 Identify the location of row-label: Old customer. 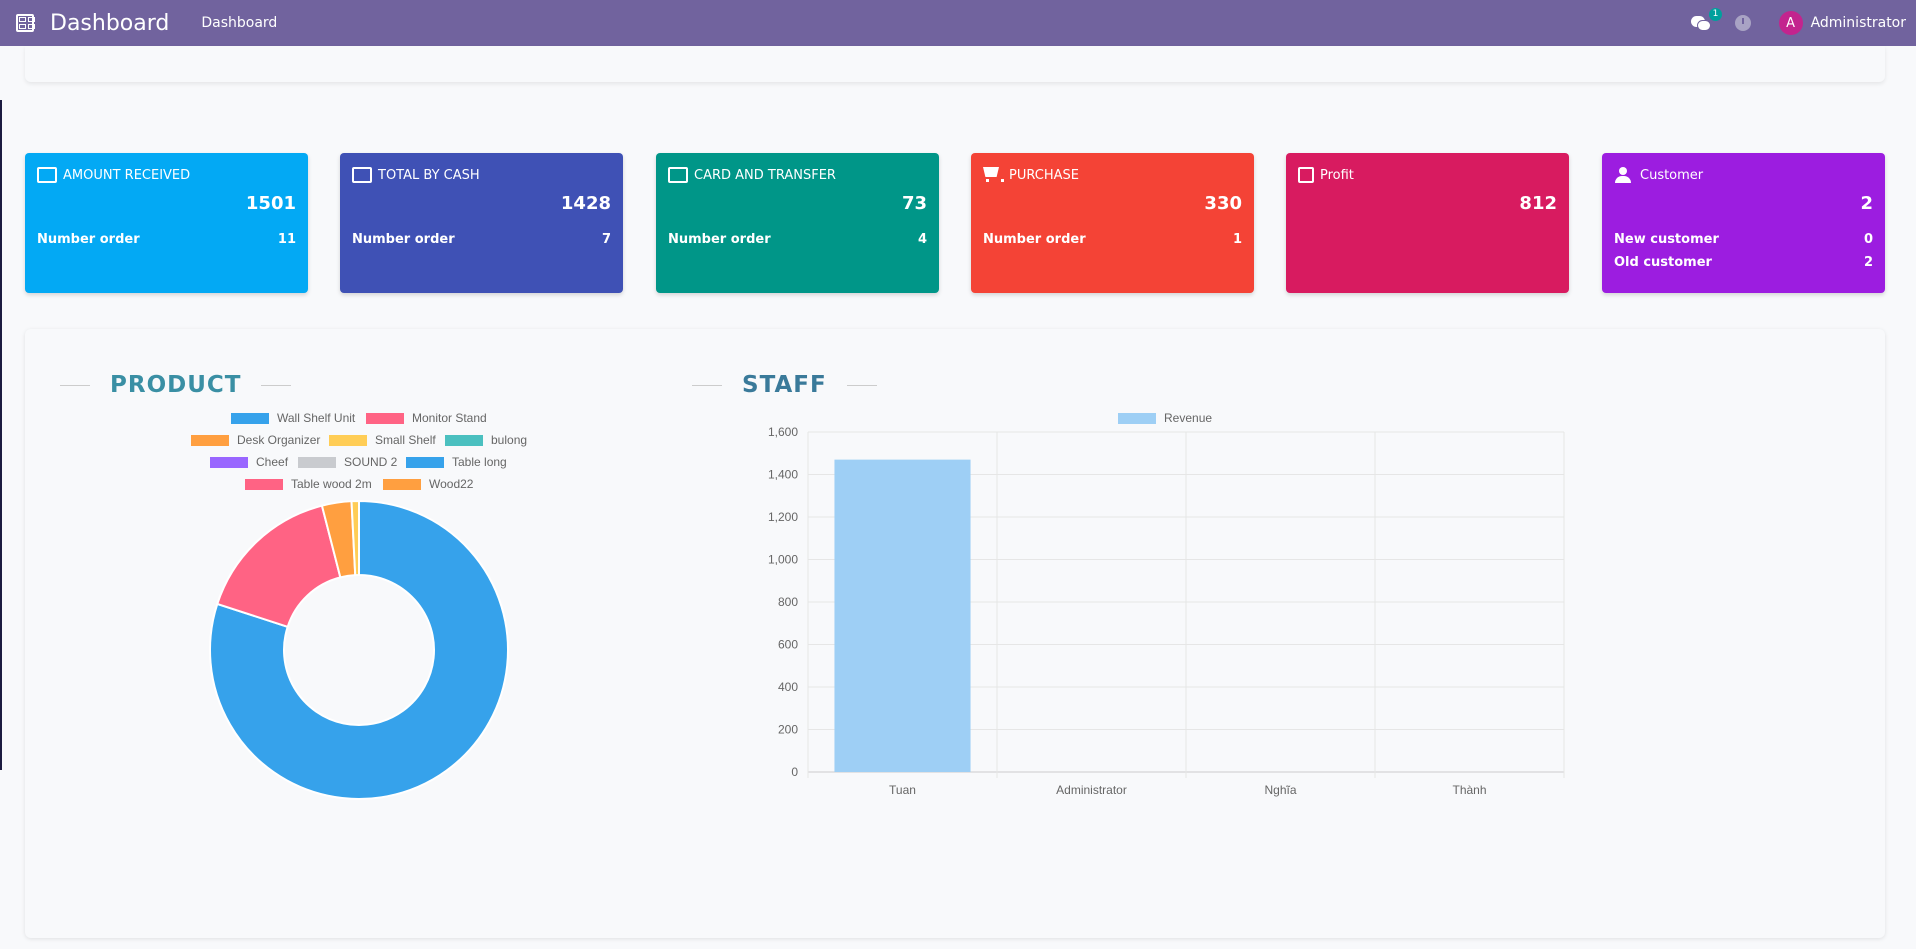
(1663, 262).